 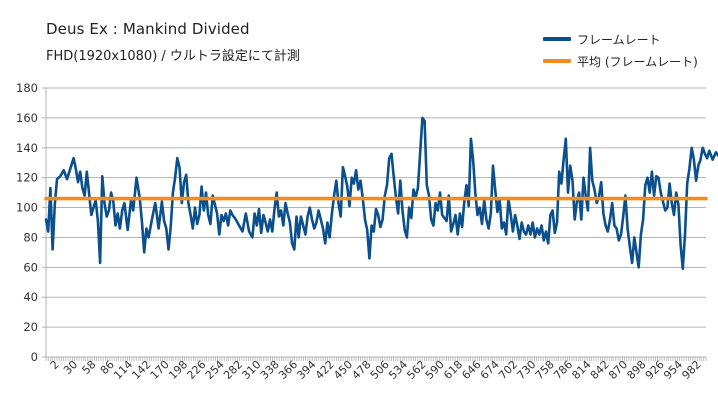 I want to click on y-tick-label: 0, so click(x=34, y=357).